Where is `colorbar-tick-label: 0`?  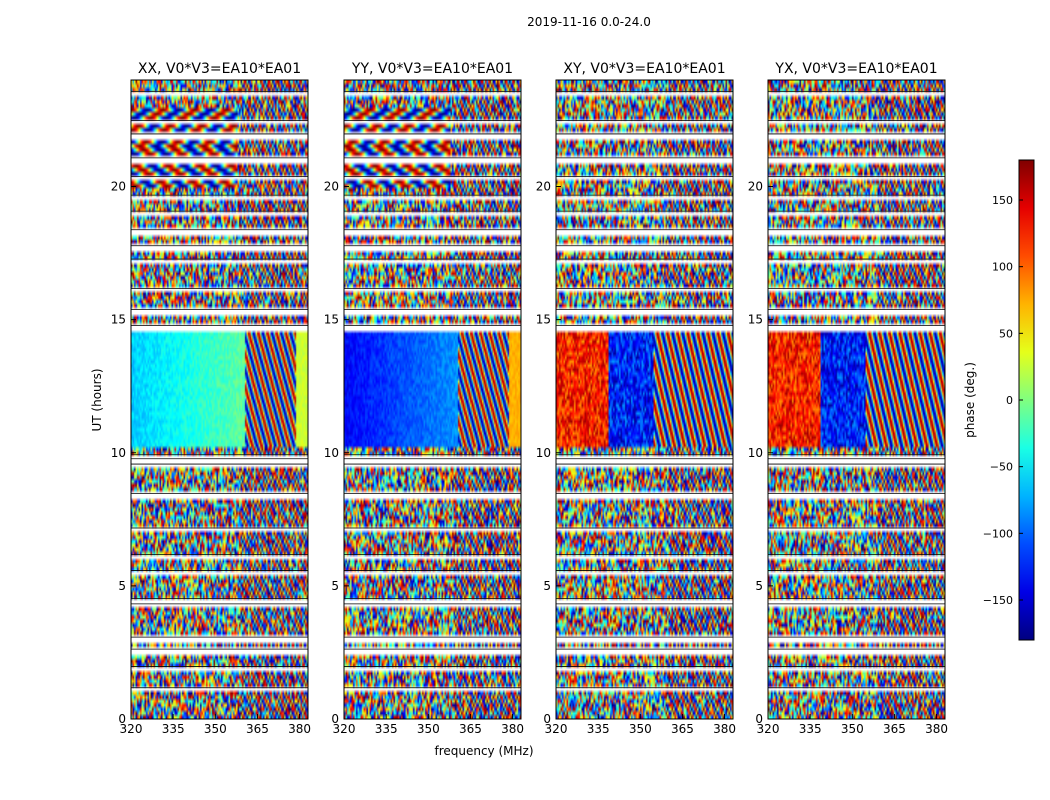
colorbar-tick-label: 0 is located at coordinates (1009, 400).